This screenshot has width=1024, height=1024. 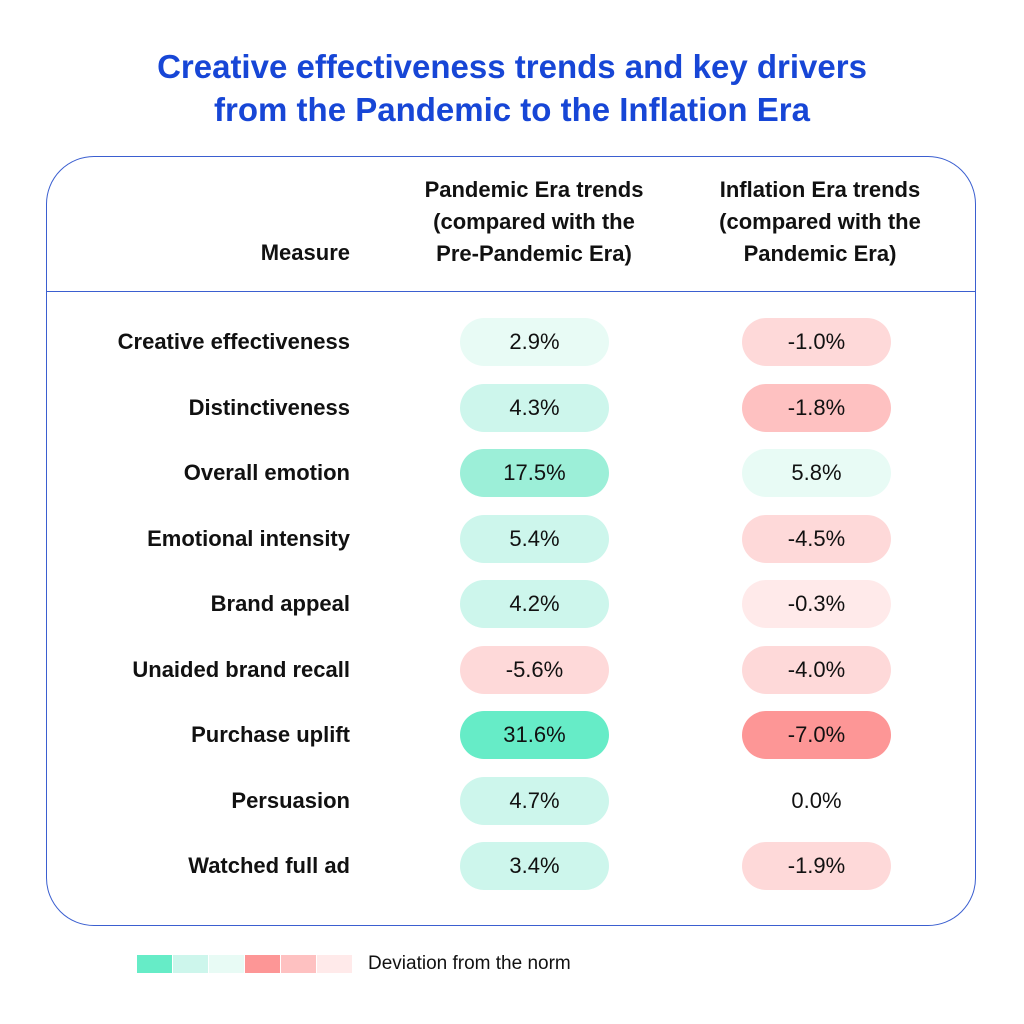 I want to click on pandemic-value-cell: 31.6%, so click(x=534, y=735).